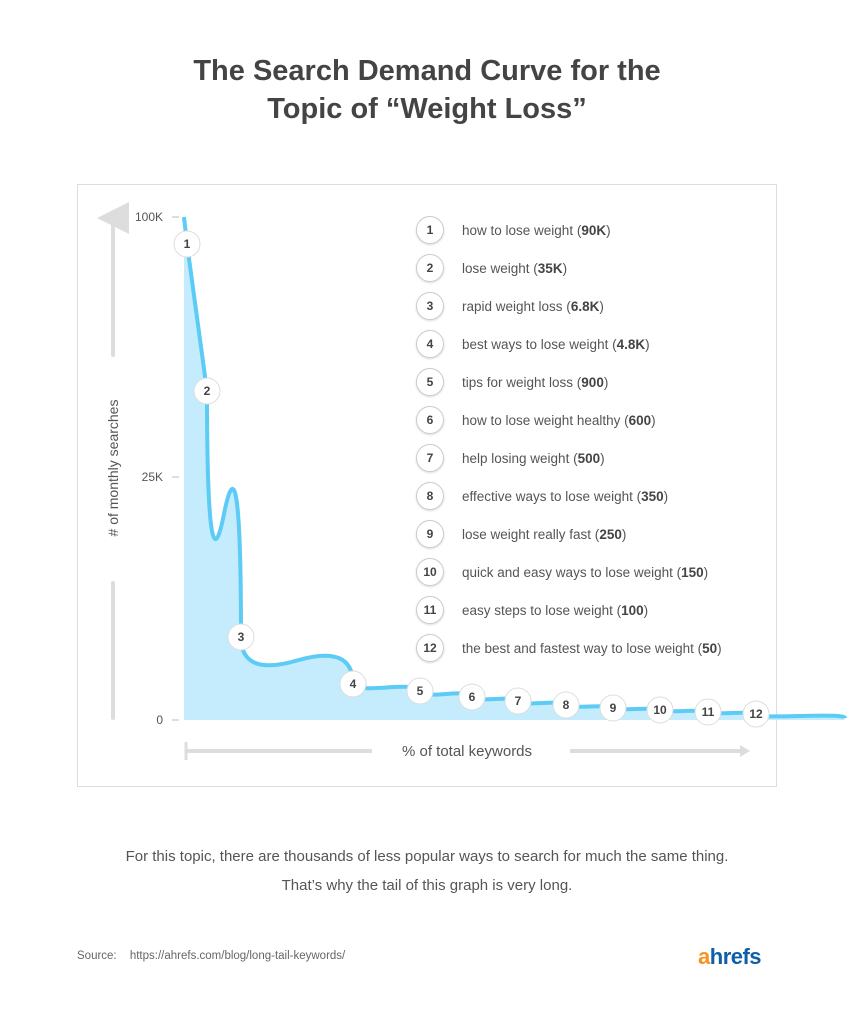  Describe the element at coordinates (589, 458) in the screenshot. I see `legend-volume: 500` at that location.